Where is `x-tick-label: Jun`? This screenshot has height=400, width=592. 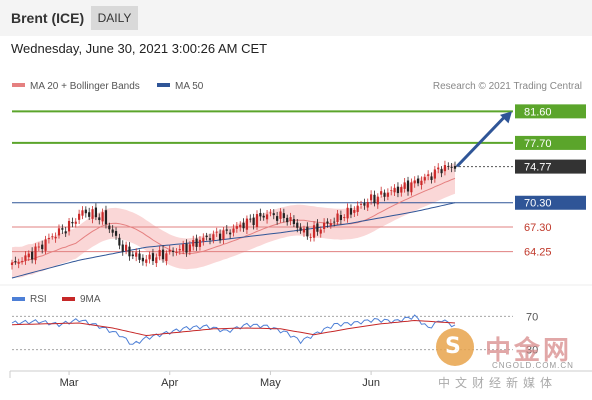
x-tick-label: Jun is located at coordinates (371, 383).